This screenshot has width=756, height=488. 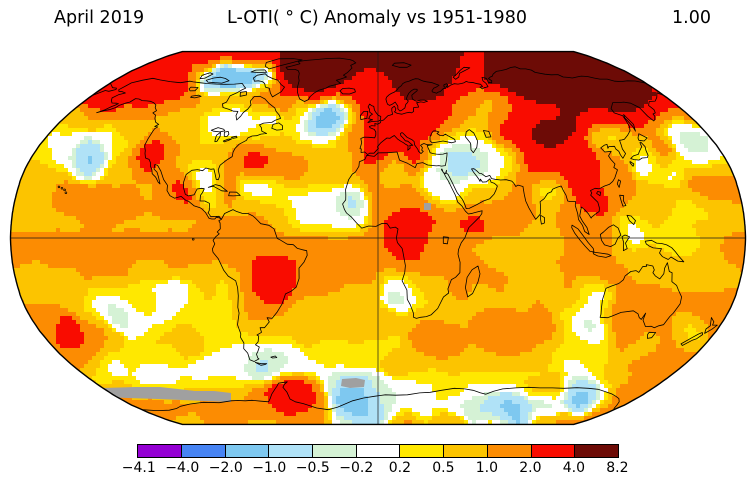 What do you see at coordinates (377, 18) in the screenshot?
I see `figure-title: L-OTI( ° C) Anomaly vs 1951-1980` at bounding box center [377, 18].